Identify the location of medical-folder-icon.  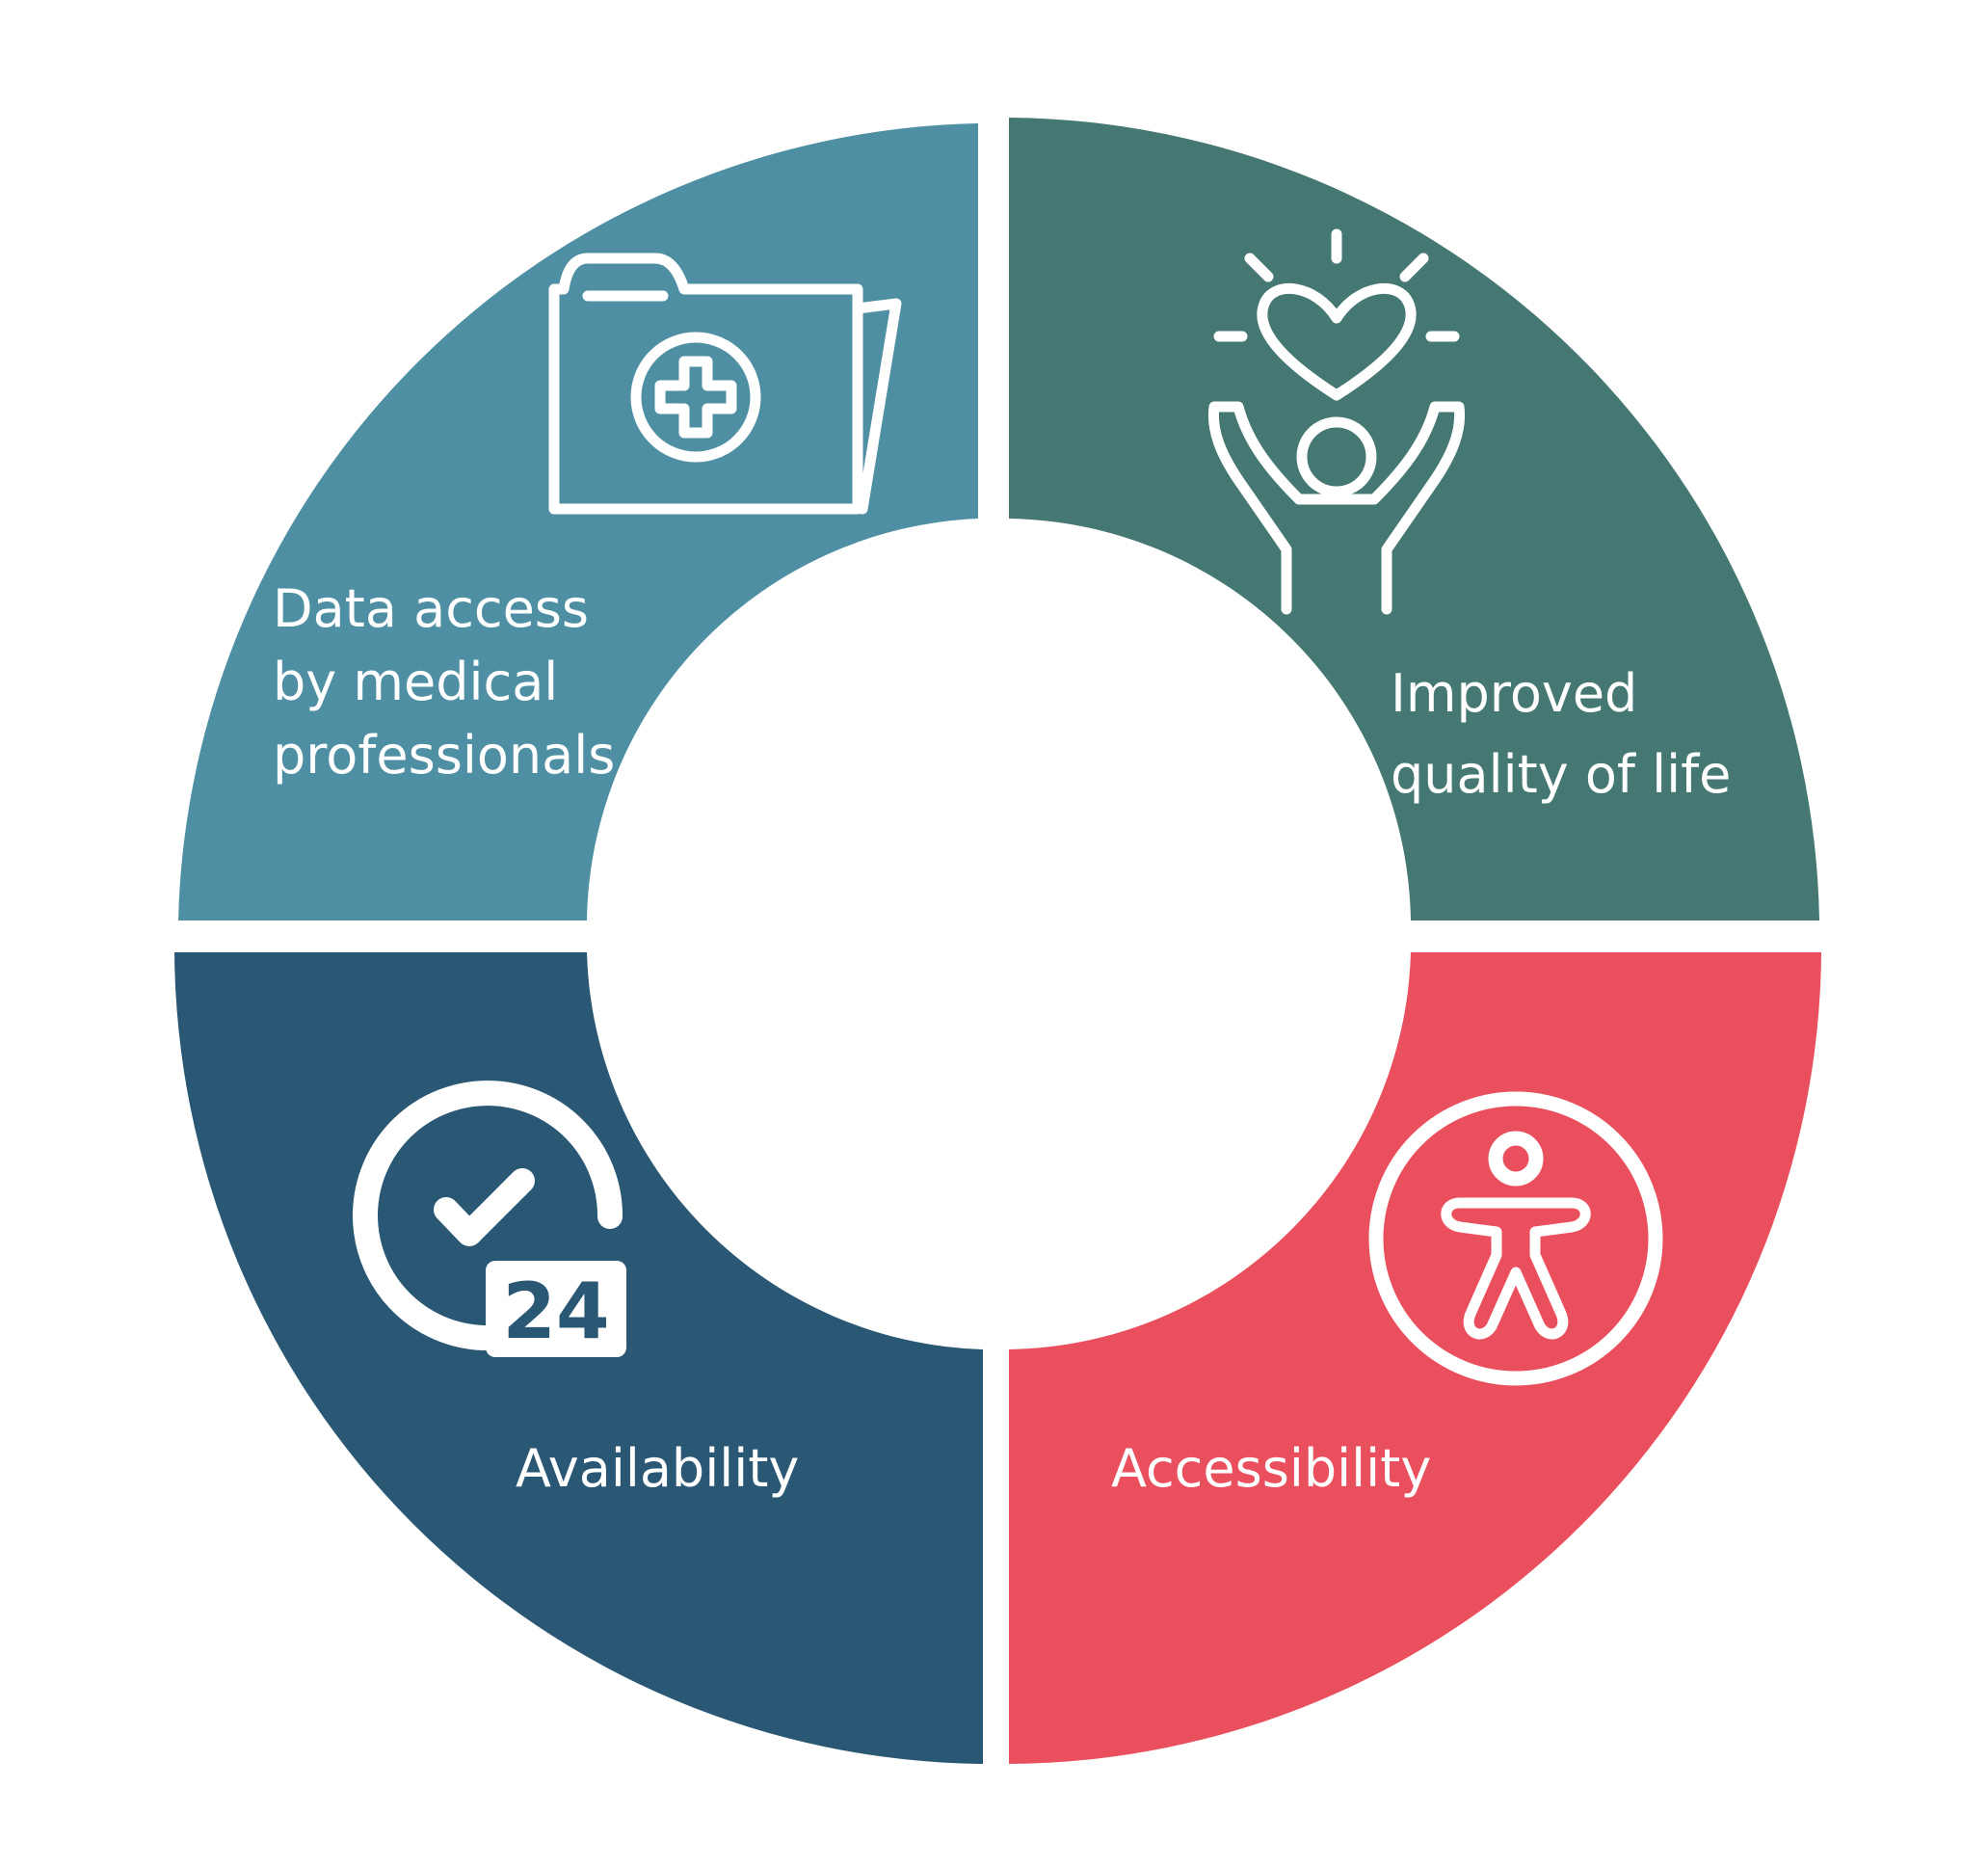
(725, 384).